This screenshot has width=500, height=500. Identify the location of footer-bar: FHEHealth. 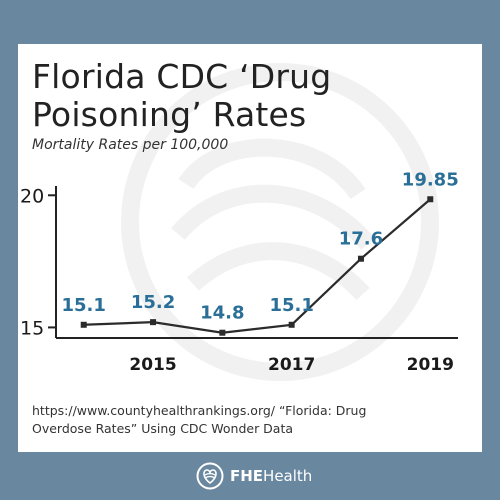
(250, 476).